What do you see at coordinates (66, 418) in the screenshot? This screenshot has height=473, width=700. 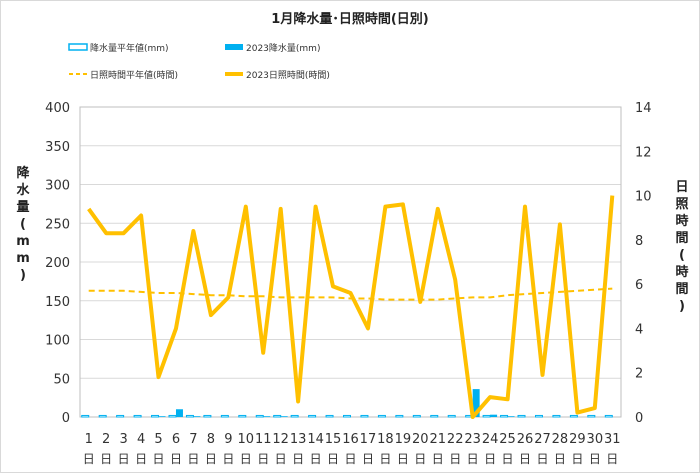 I see `left-tick-label: 0` at bounding box center [66, 418].